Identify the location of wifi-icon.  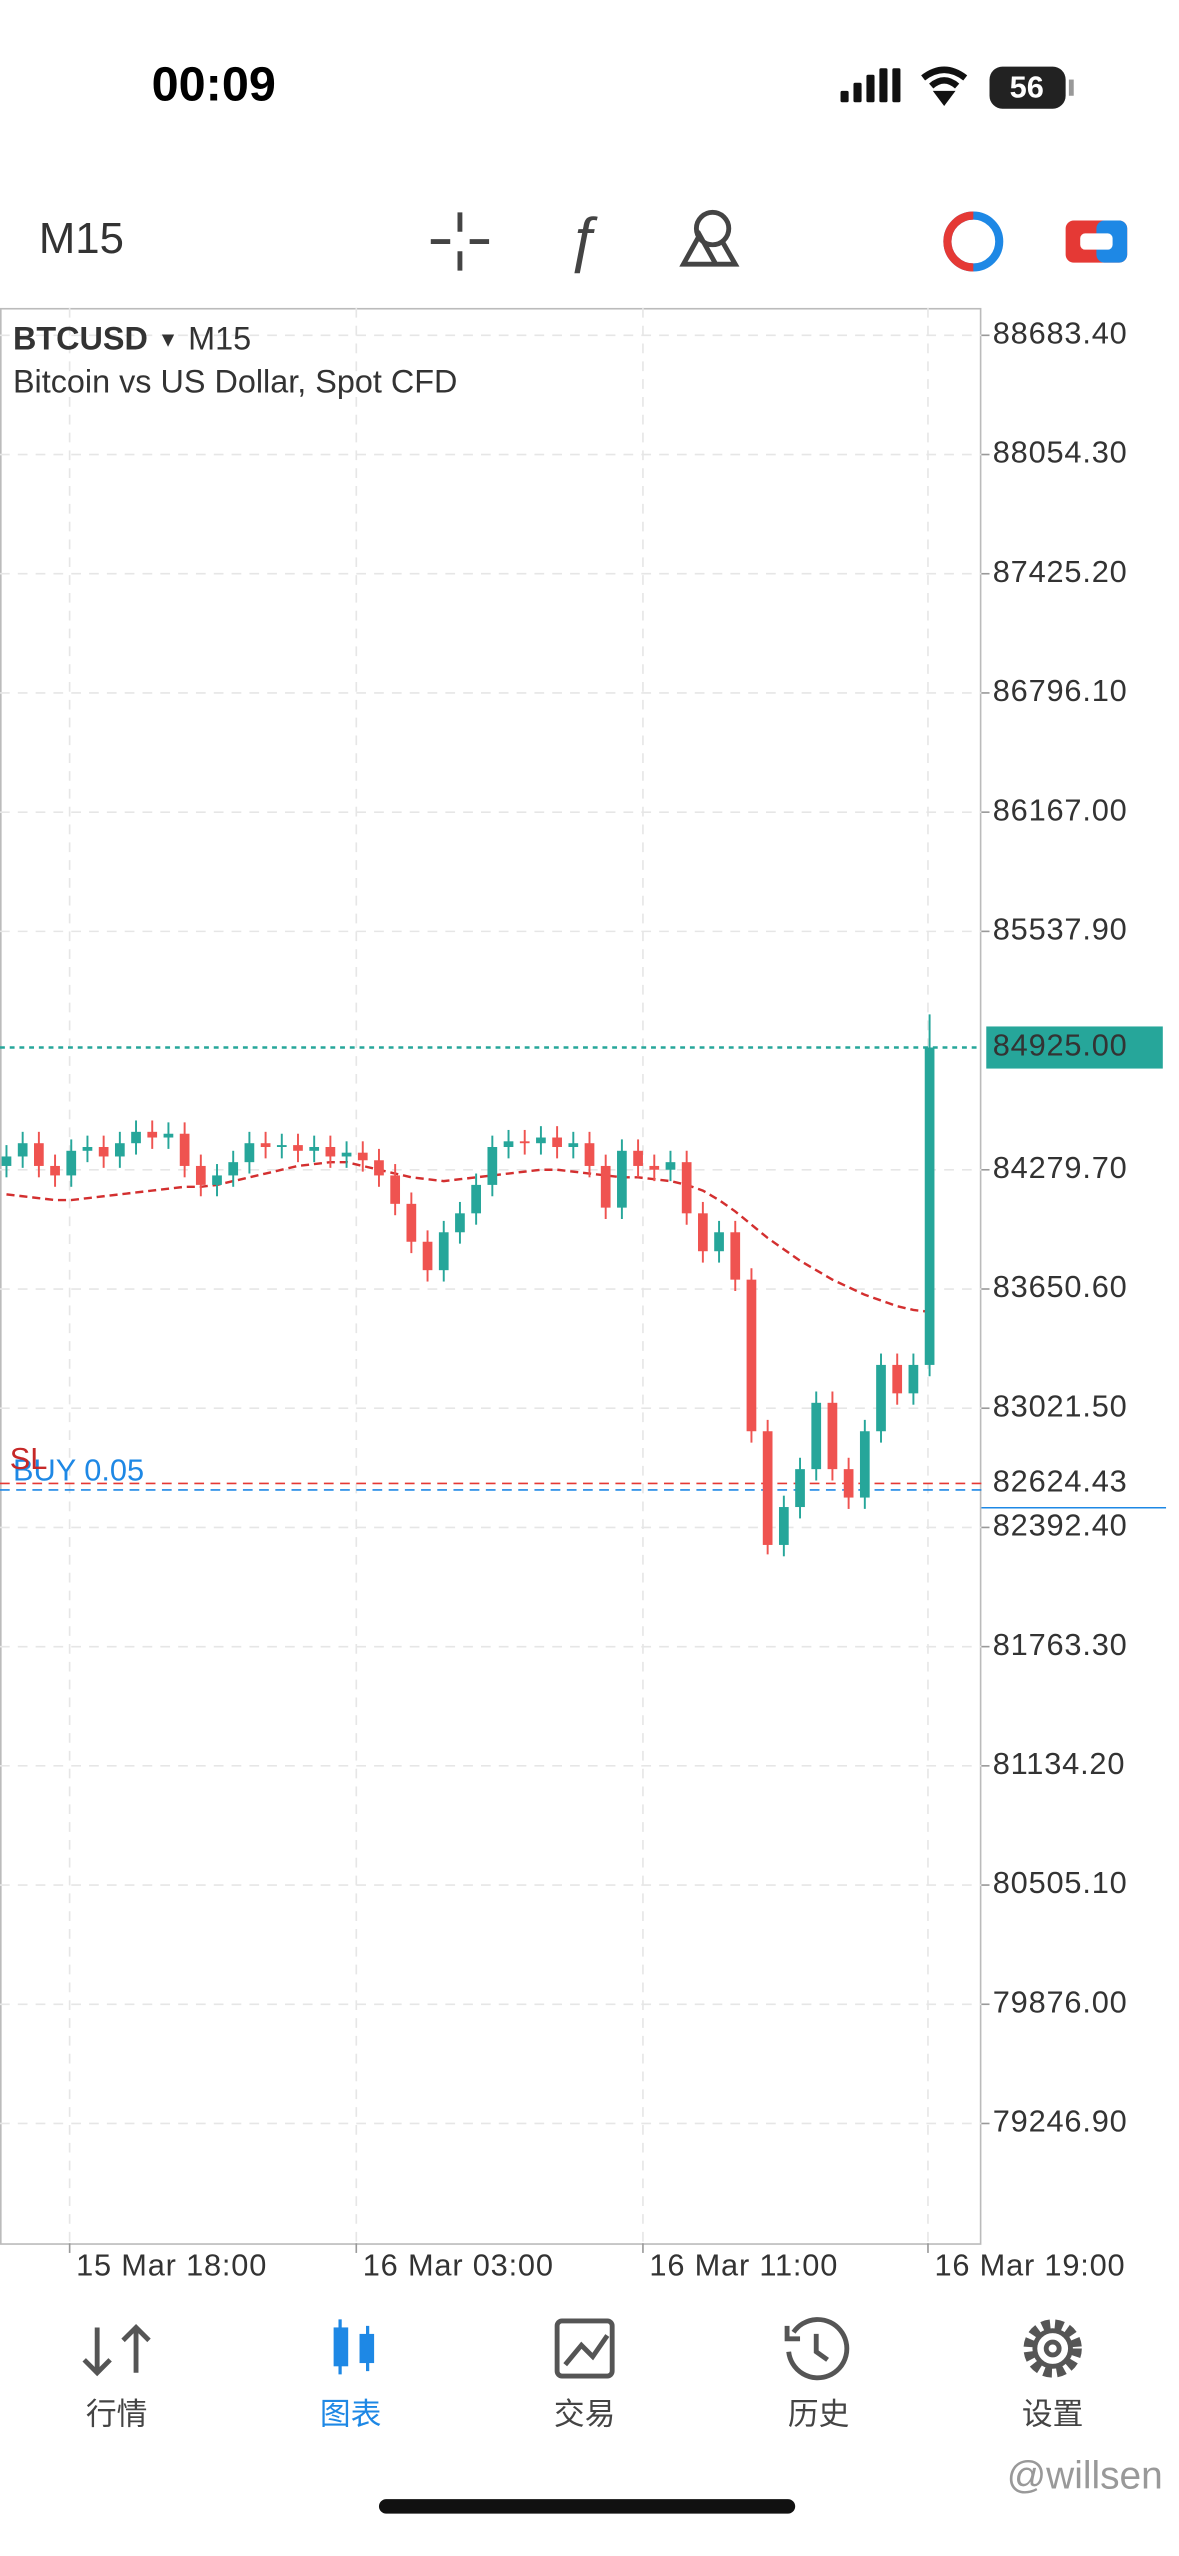
(944, 86).